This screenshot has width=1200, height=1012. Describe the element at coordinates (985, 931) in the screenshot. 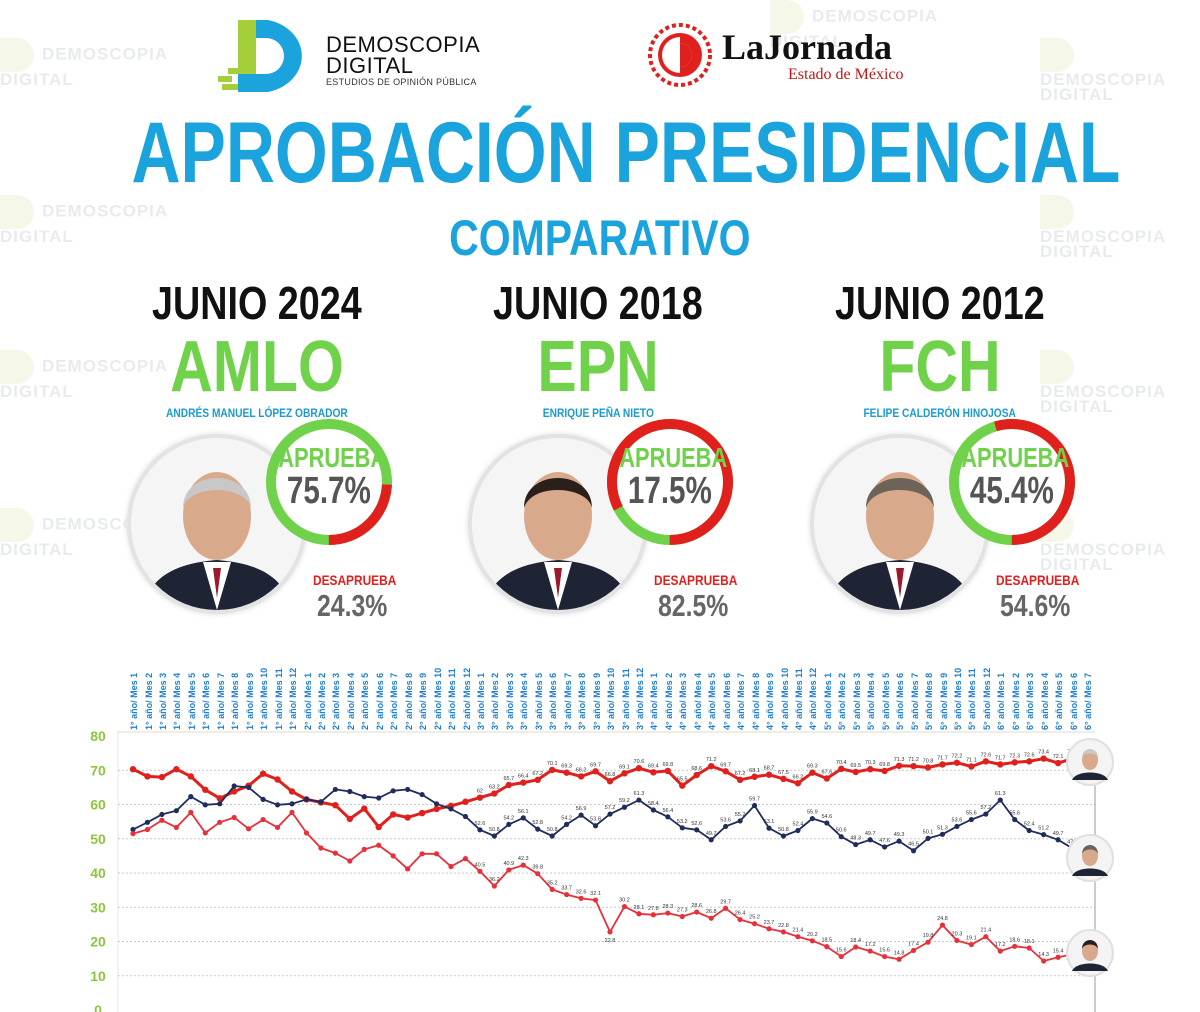

I see `epn-data-label: 21.4` at that location.